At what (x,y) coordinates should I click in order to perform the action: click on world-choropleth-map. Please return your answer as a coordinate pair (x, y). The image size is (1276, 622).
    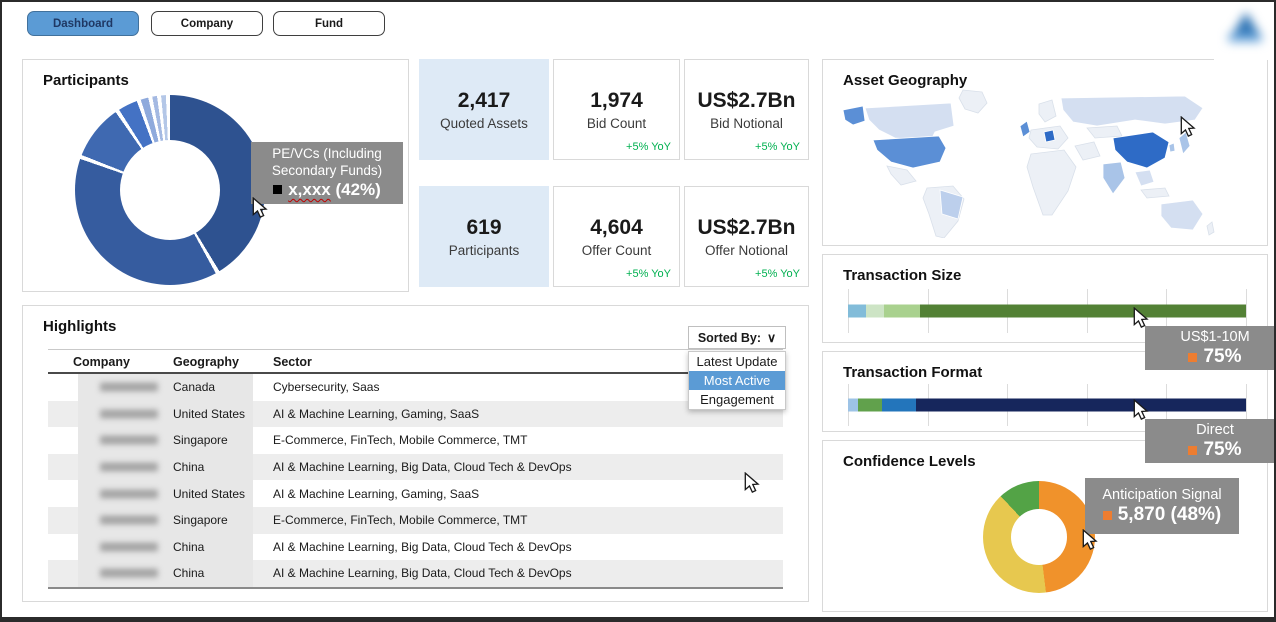
    Looking at the image, I should click on (1047, 163).